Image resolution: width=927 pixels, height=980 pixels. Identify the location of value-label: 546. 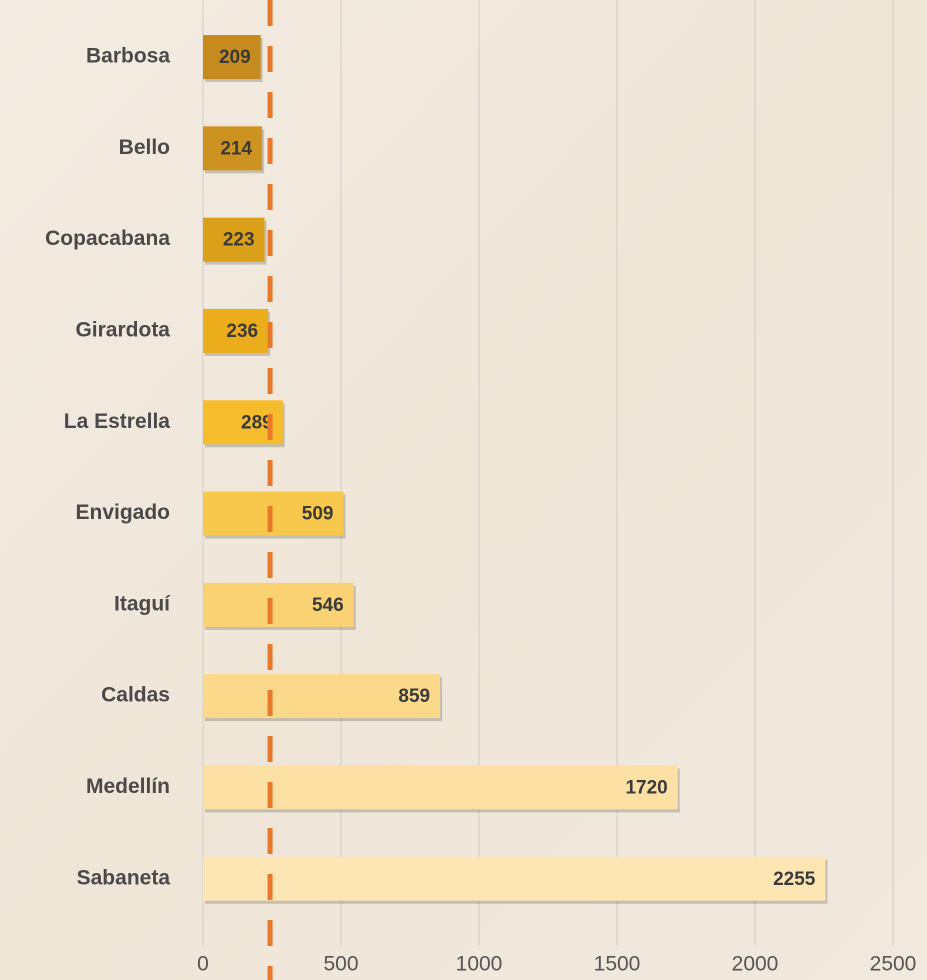
(328, 605).